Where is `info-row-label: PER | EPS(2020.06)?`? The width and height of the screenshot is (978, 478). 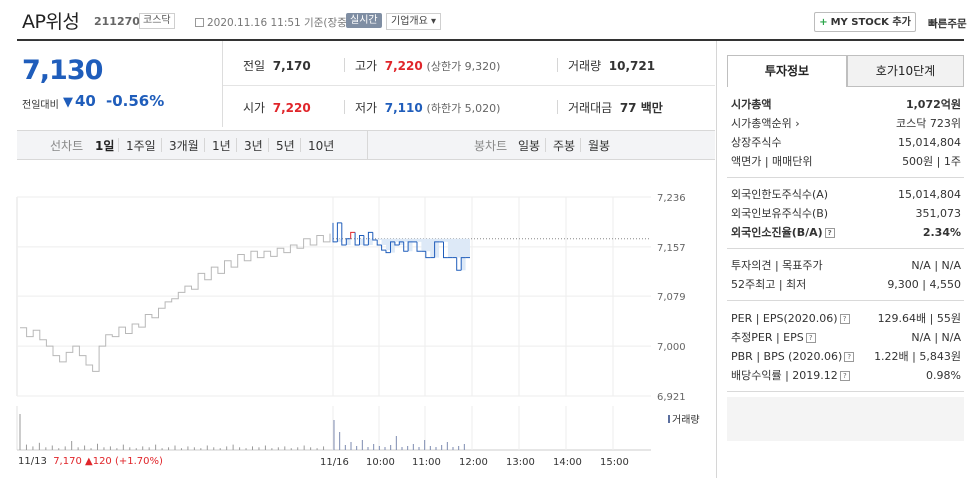 info-row-label: PER | EPS(2020.06)? is located at coordinates (790, 319).